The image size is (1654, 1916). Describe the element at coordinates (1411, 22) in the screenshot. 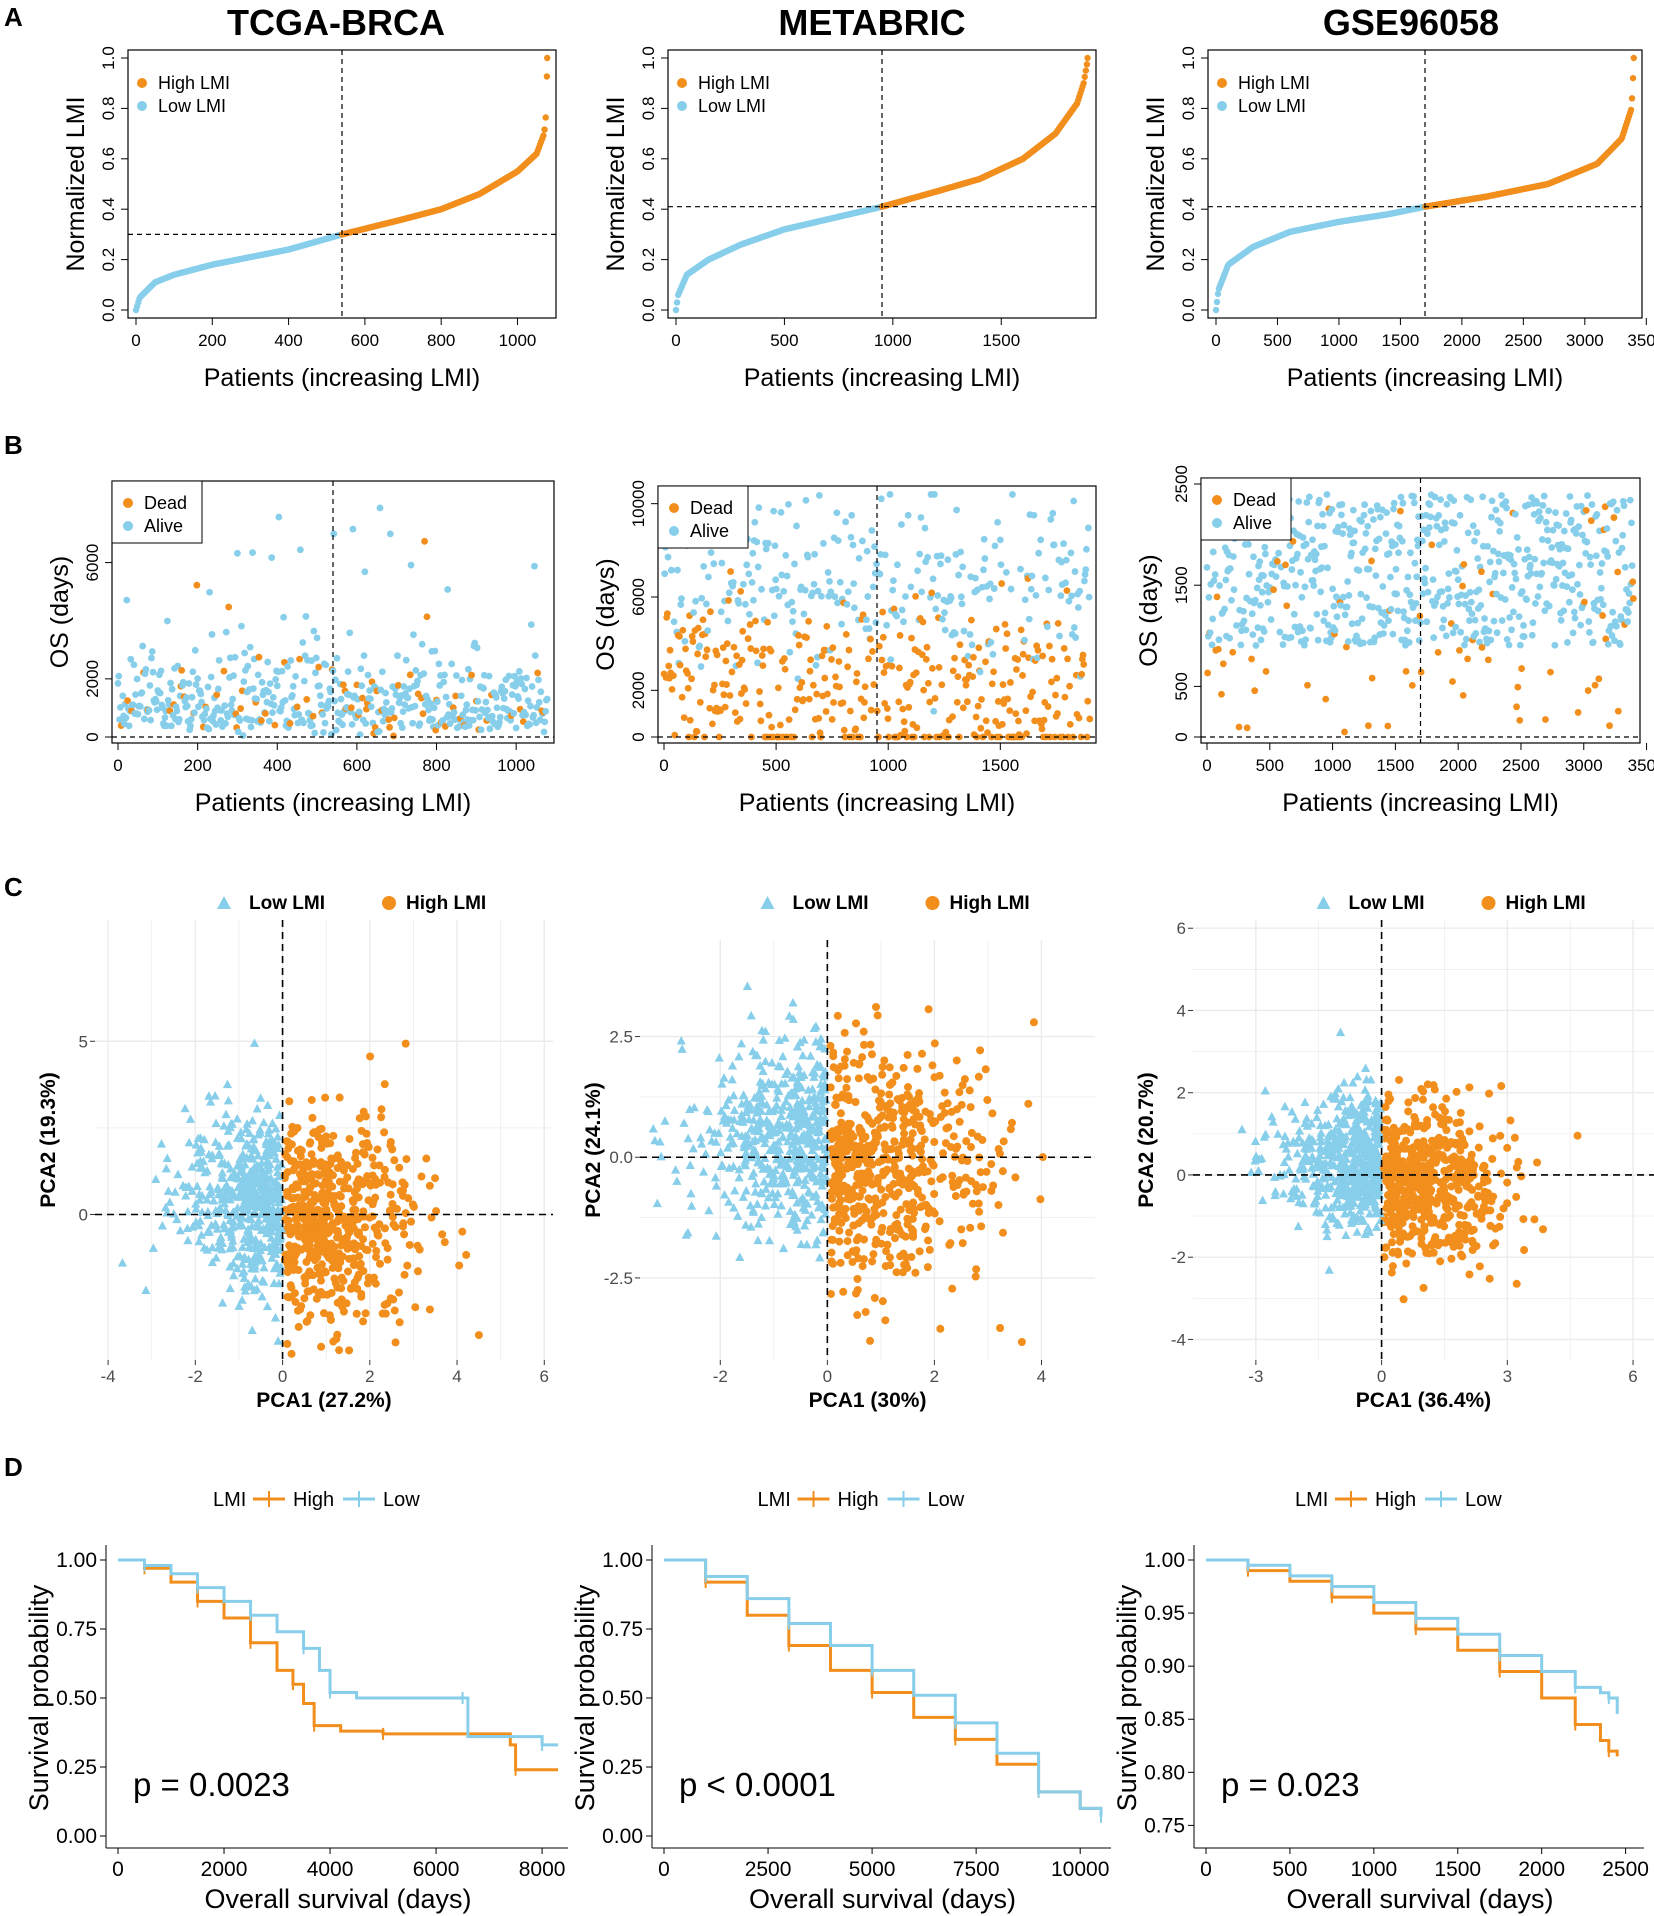

I see `column-title-gse96058: GSE96058` at that location.